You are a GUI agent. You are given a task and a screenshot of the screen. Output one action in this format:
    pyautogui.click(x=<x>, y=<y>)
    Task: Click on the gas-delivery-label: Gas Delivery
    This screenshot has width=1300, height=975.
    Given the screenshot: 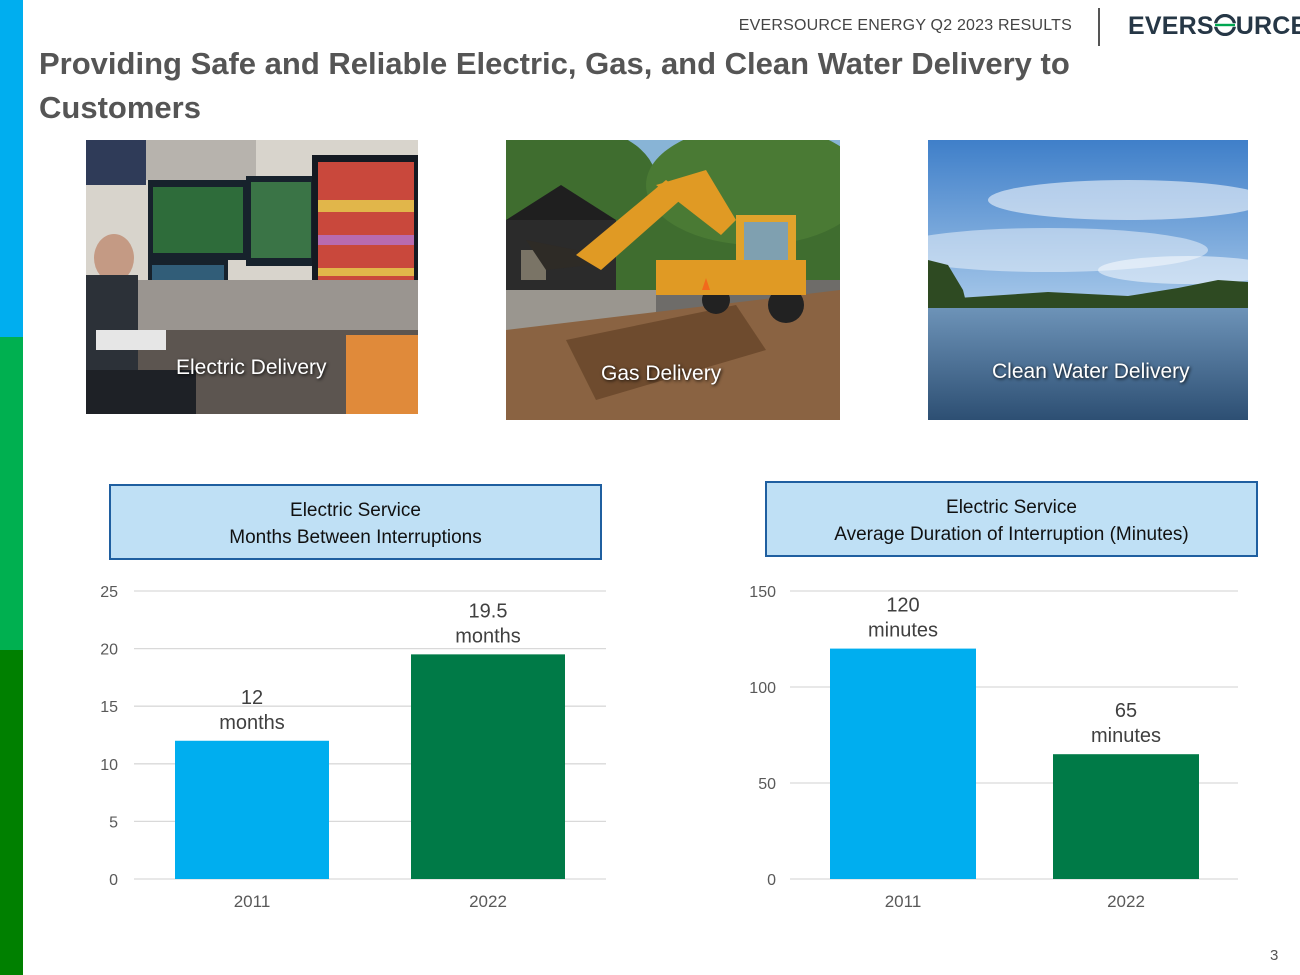 What is the action you would take?
    pyautogui.click(x=661, y=373)
    